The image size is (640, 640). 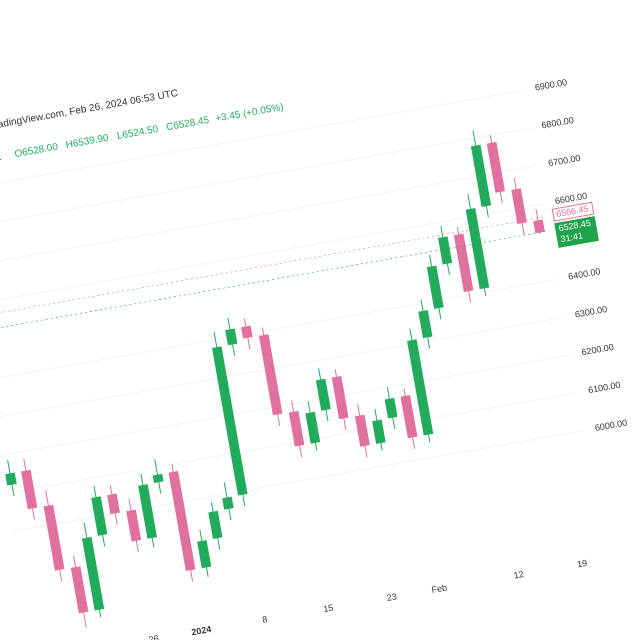 What do you see at coordinates (328, 609) in the screenshot?
I see `x-tick-label: 15` at bounding box center [328, 609].